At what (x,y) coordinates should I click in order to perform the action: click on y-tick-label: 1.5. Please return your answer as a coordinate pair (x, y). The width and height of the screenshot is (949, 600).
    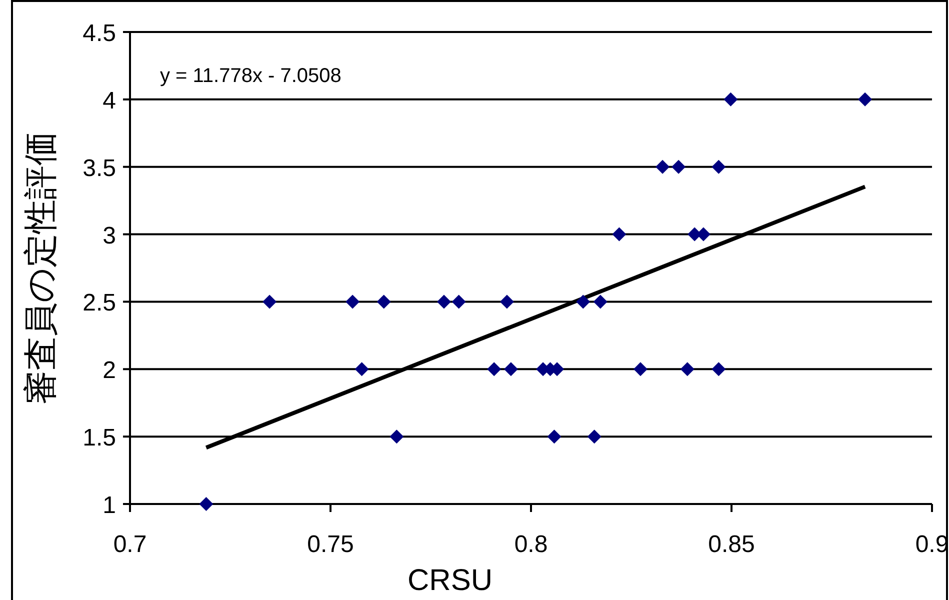
    Looking at the image, I should click on (99, 438).